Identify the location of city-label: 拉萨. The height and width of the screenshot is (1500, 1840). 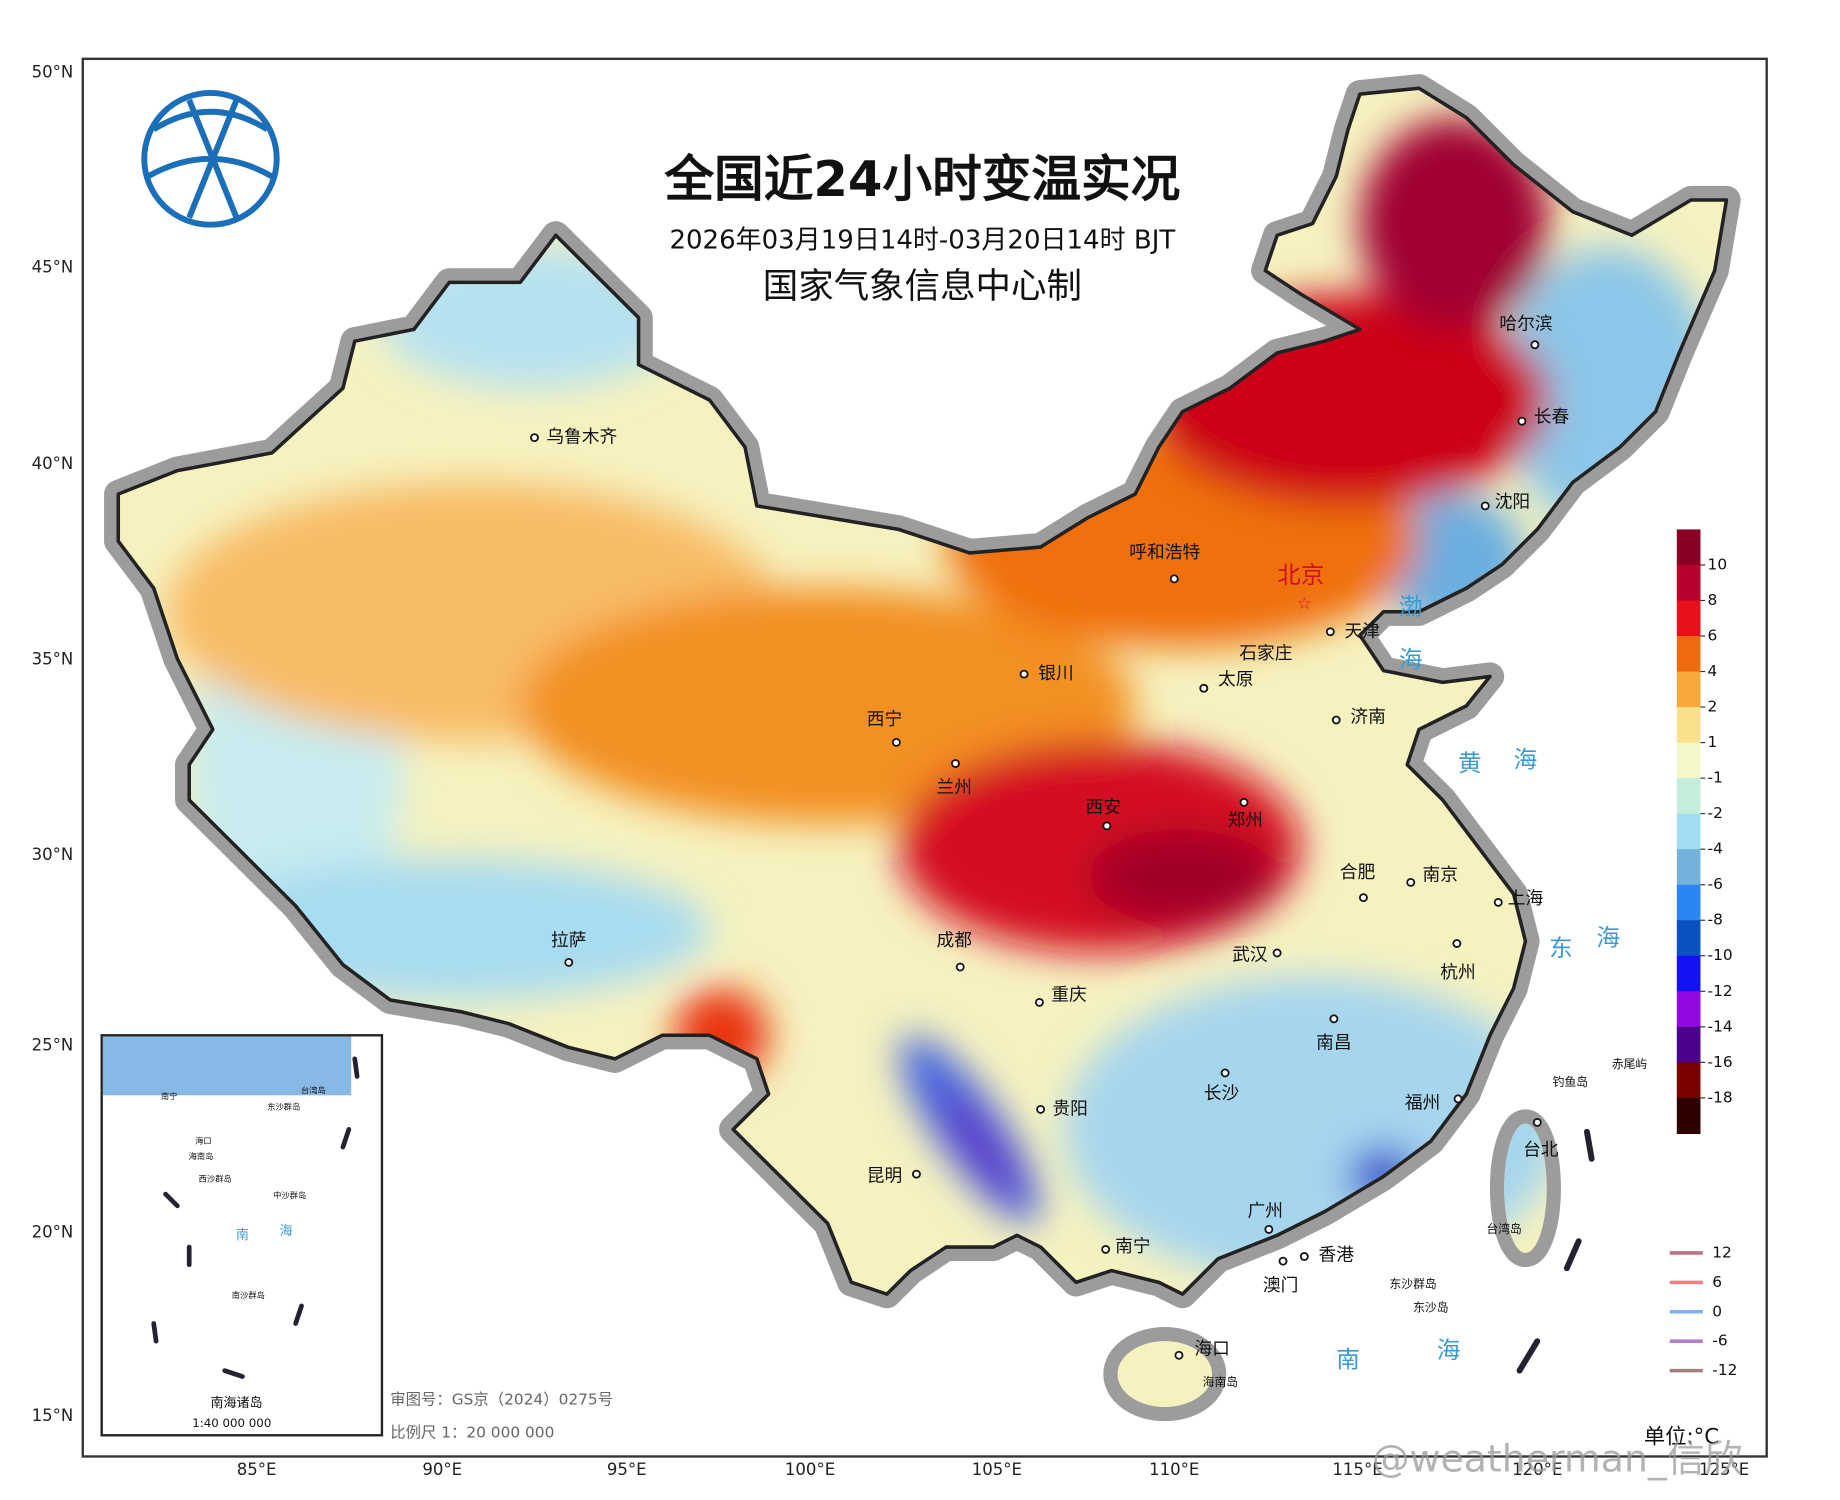
(568, 940).